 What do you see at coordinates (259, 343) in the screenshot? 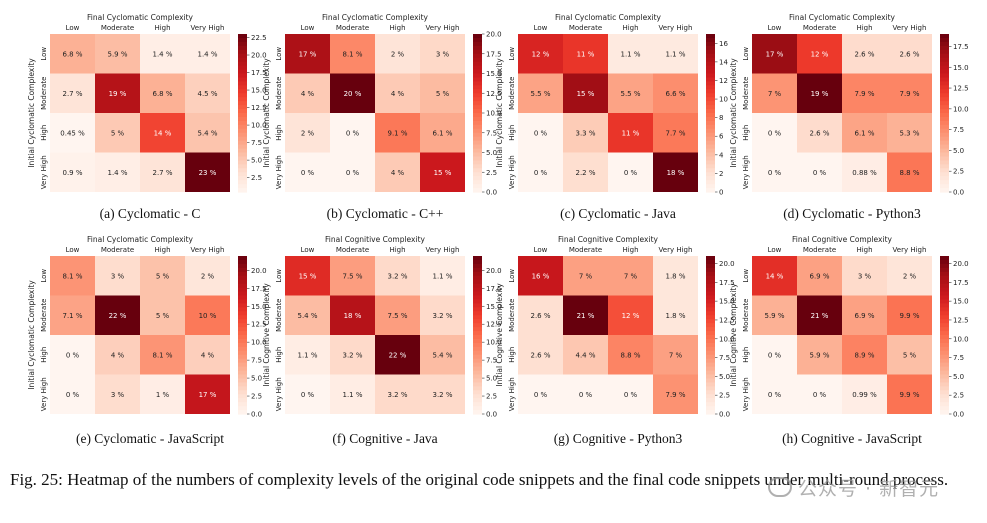
I see `colorbar-tick-label: 10.0` at bounding box center [259, 343].